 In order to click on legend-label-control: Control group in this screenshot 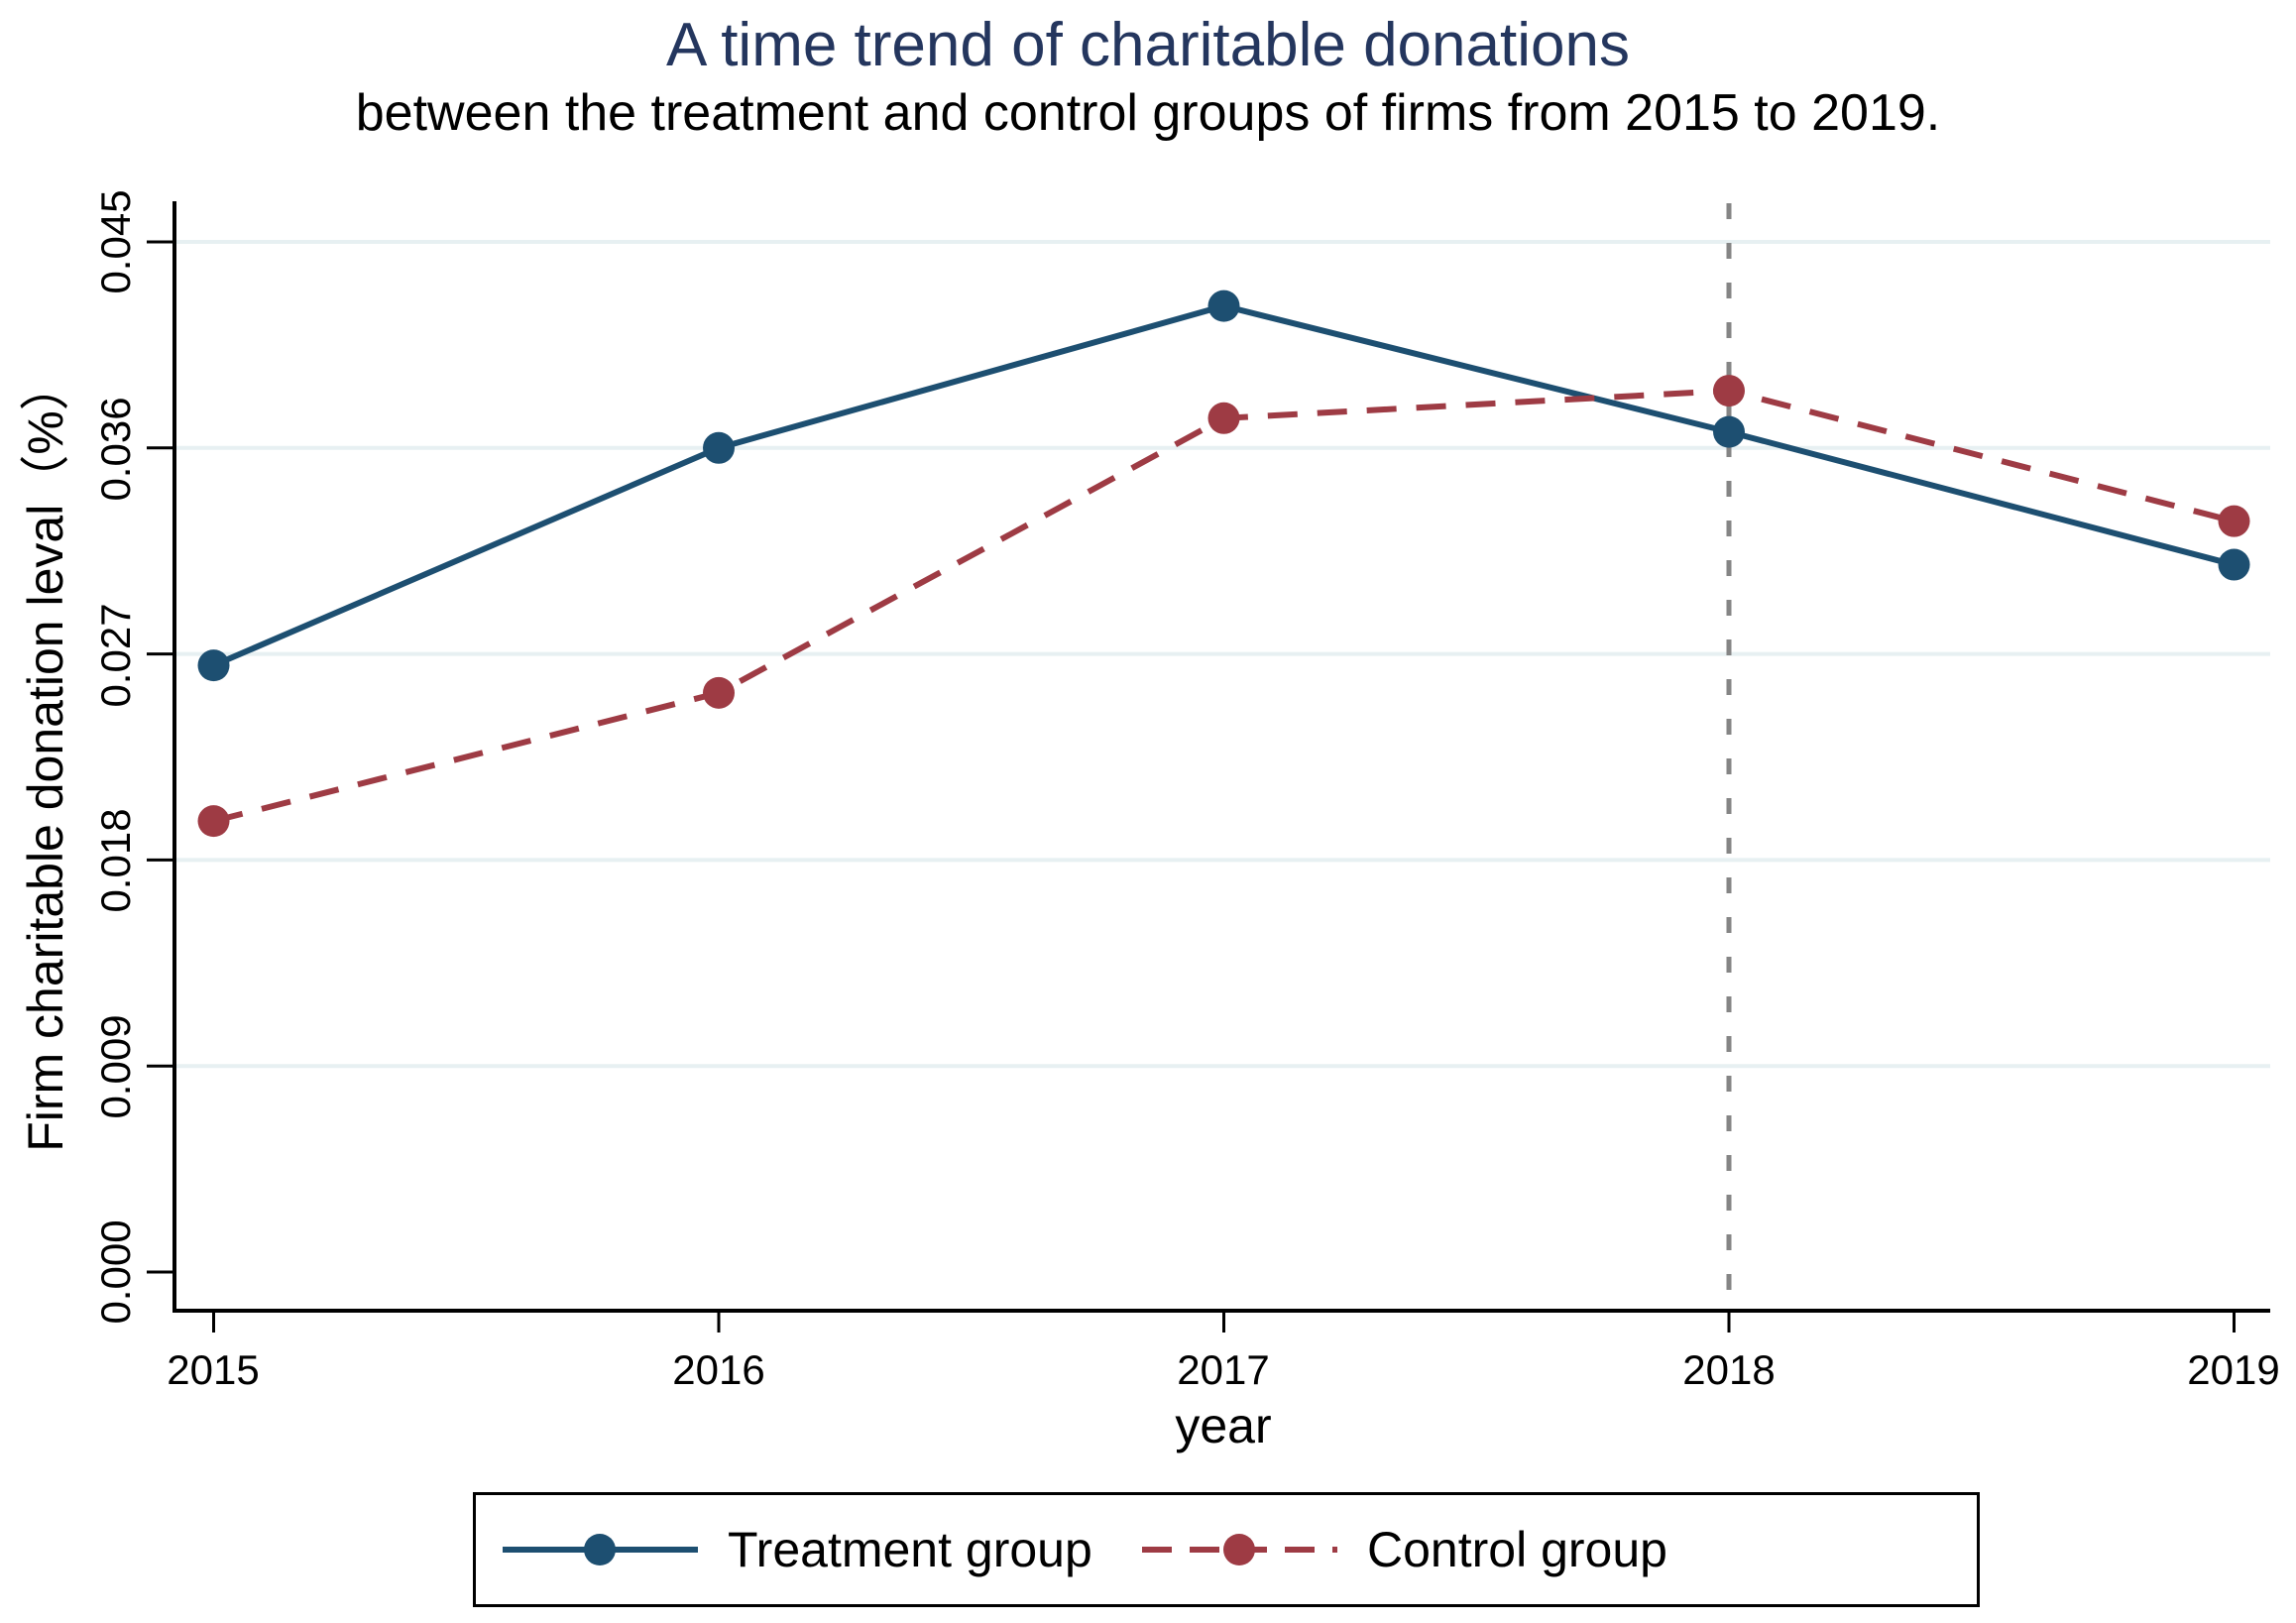, I will do `click(1517, 1549)`.